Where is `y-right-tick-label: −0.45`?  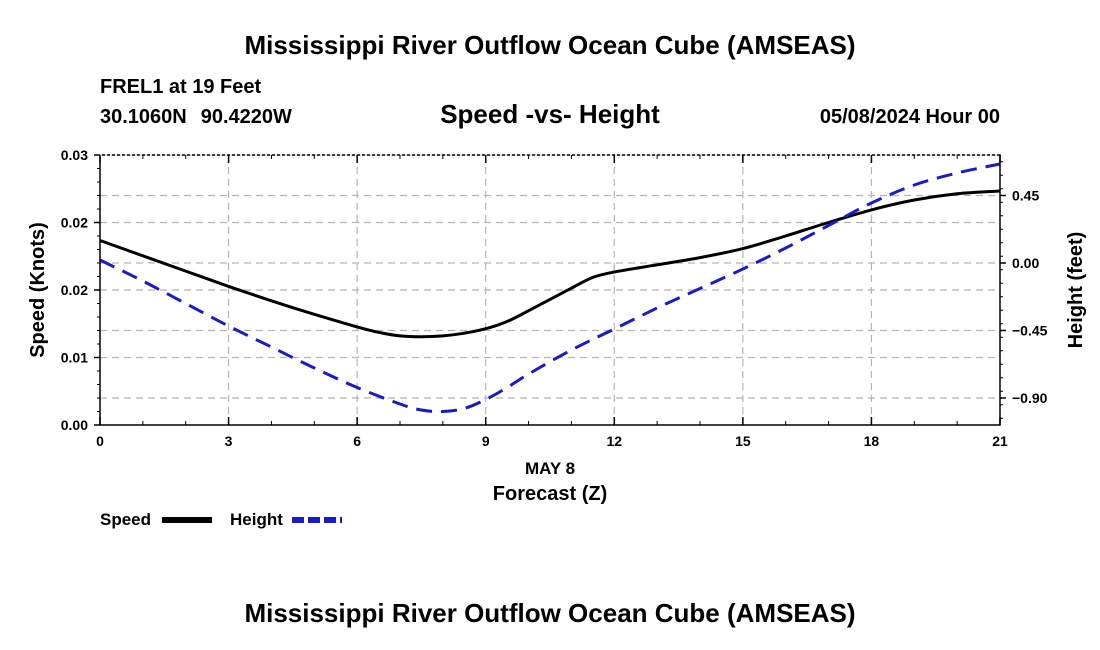
y-right-tick-label: −0.45 is located at coordinates (1030, 331).